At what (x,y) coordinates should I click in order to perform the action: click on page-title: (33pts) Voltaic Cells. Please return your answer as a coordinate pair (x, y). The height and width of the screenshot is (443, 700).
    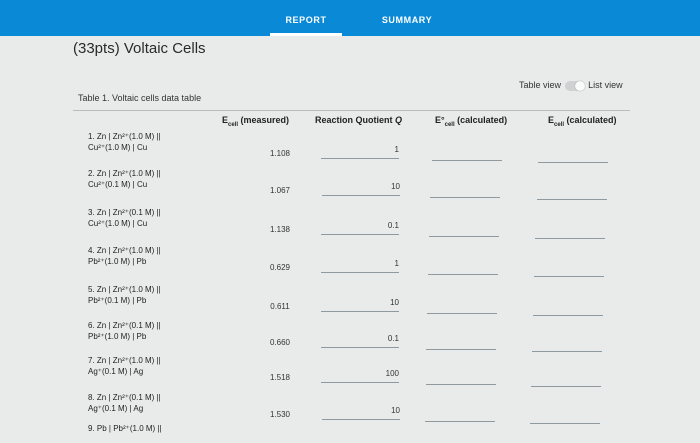
    Looking at the image, I should click on (139, 48).